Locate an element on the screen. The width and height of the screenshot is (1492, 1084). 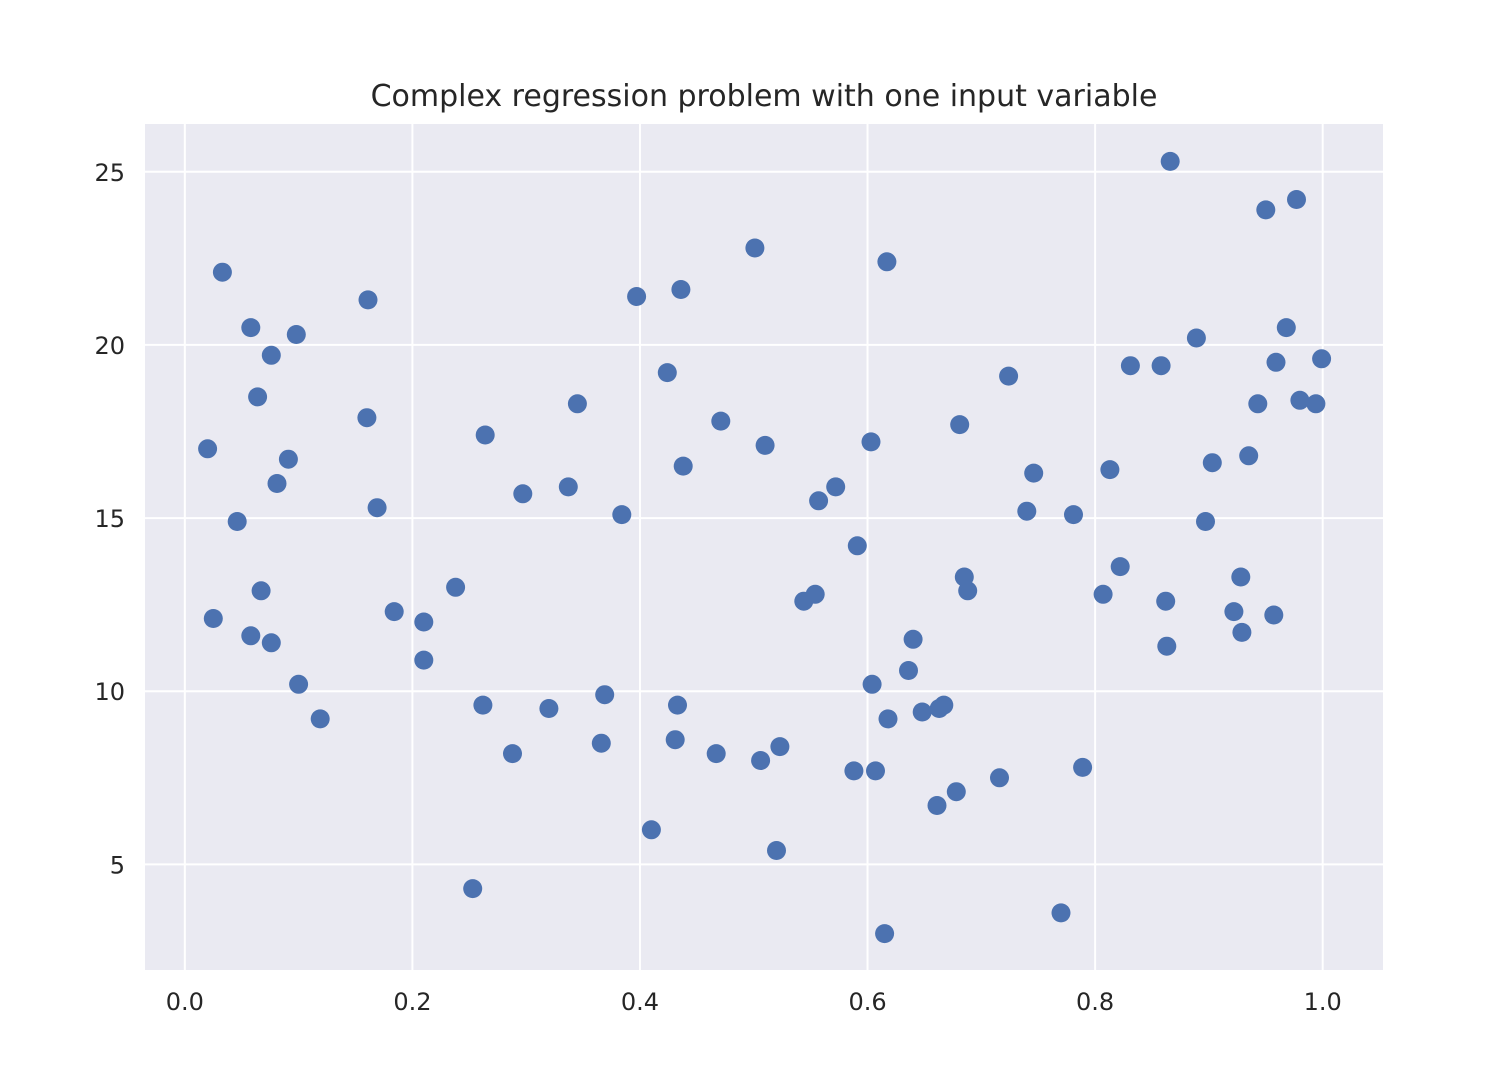
x-tick-label: 0.8 is located at coordinates (1095, 1002).